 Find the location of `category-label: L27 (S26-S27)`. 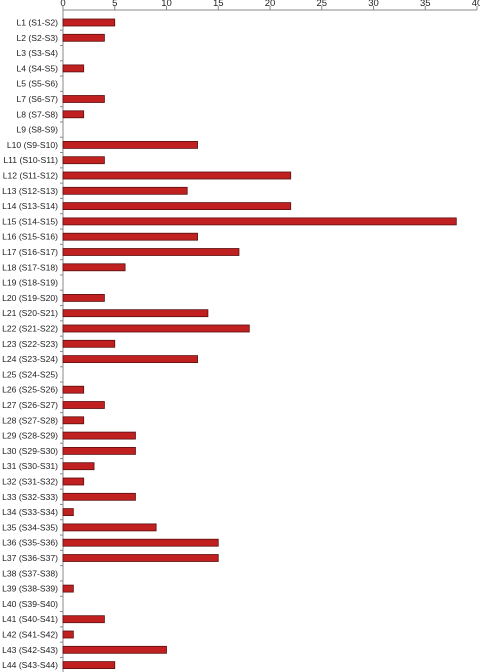

category-label: L27 (S26-S27) is located at coordinates (30, 405).